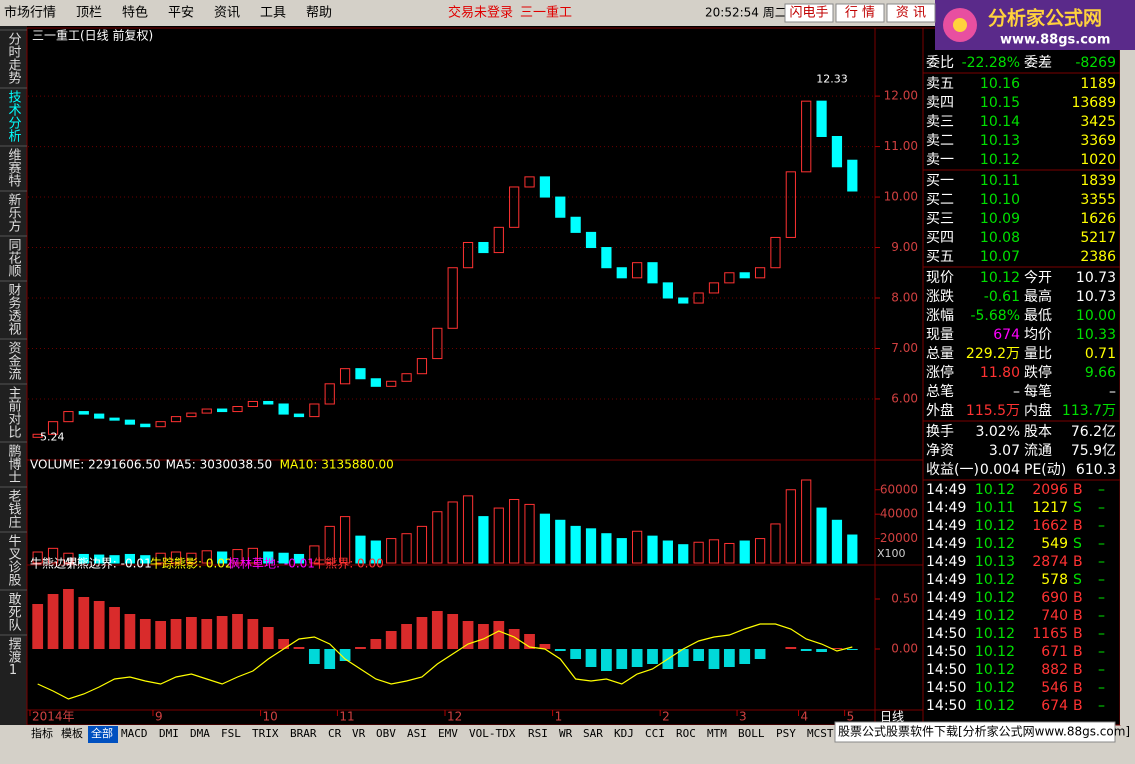 This screenshot has height=764, width=1135. I want to click on side-tab: 同花顺, so click(14, 257).